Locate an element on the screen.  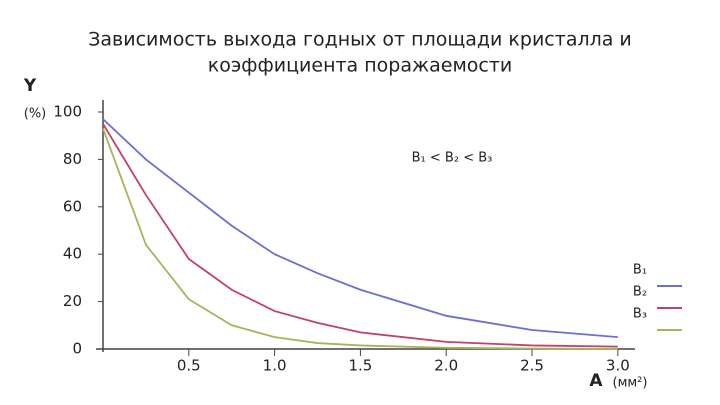
legend-label: B₁ is located at coordinates (640, 270).